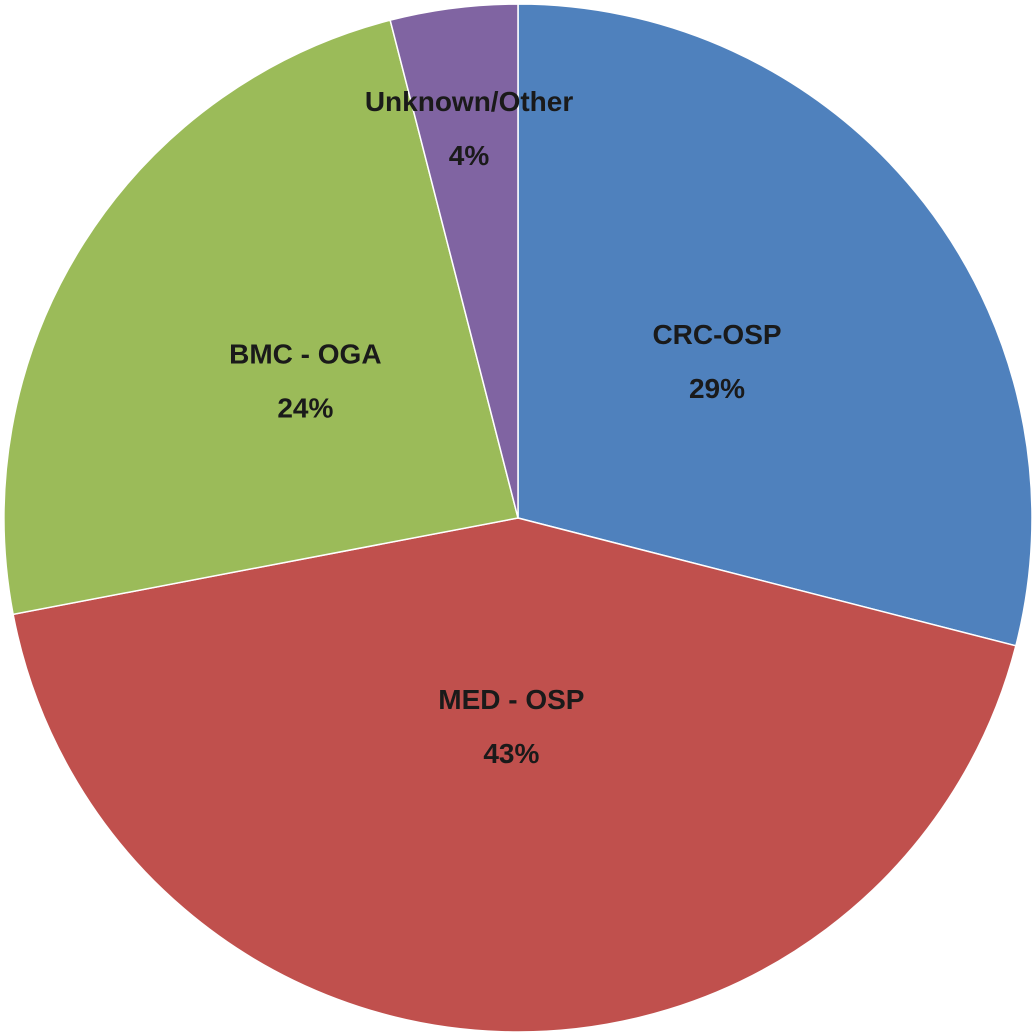 The height and width of the screenshot is (1032, 1034). I want to click on slice-label: Unknown/Other, so click(469, 101).